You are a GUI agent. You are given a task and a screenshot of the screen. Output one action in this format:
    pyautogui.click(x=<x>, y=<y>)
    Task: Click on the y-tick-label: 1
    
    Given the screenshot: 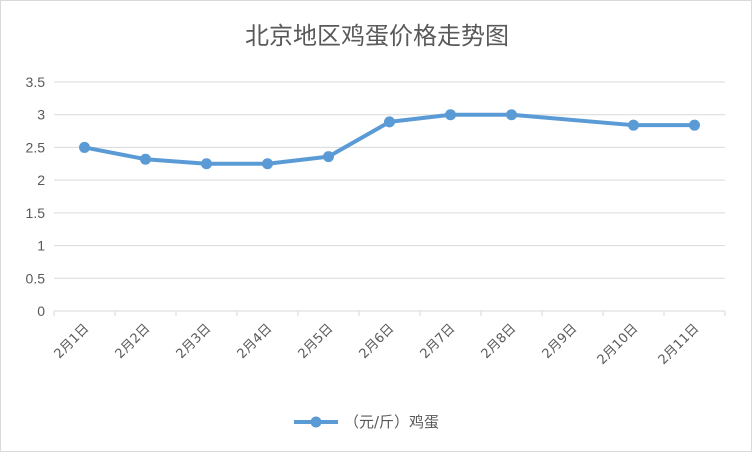 What is the action you would take?
    pyautogui.click(x=41, y=246)
    